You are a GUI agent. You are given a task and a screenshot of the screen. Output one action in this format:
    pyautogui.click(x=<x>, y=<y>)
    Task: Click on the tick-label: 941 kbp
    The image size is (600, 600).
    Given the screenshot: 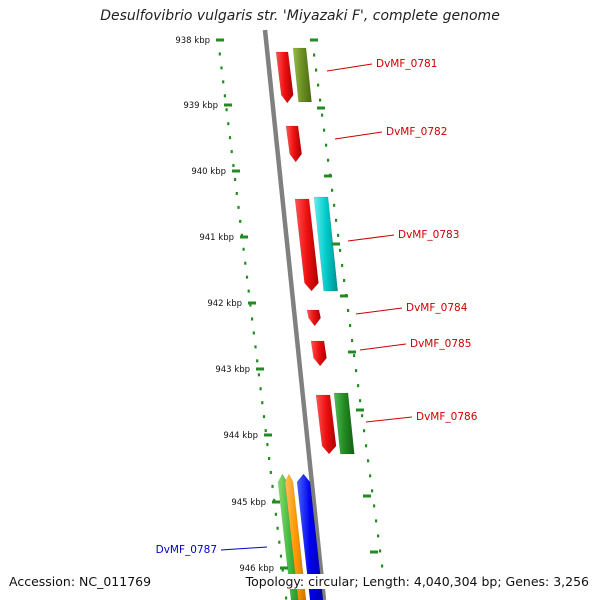 What is the action you would take?
    pyautogui.click(x=216, y=238)
    